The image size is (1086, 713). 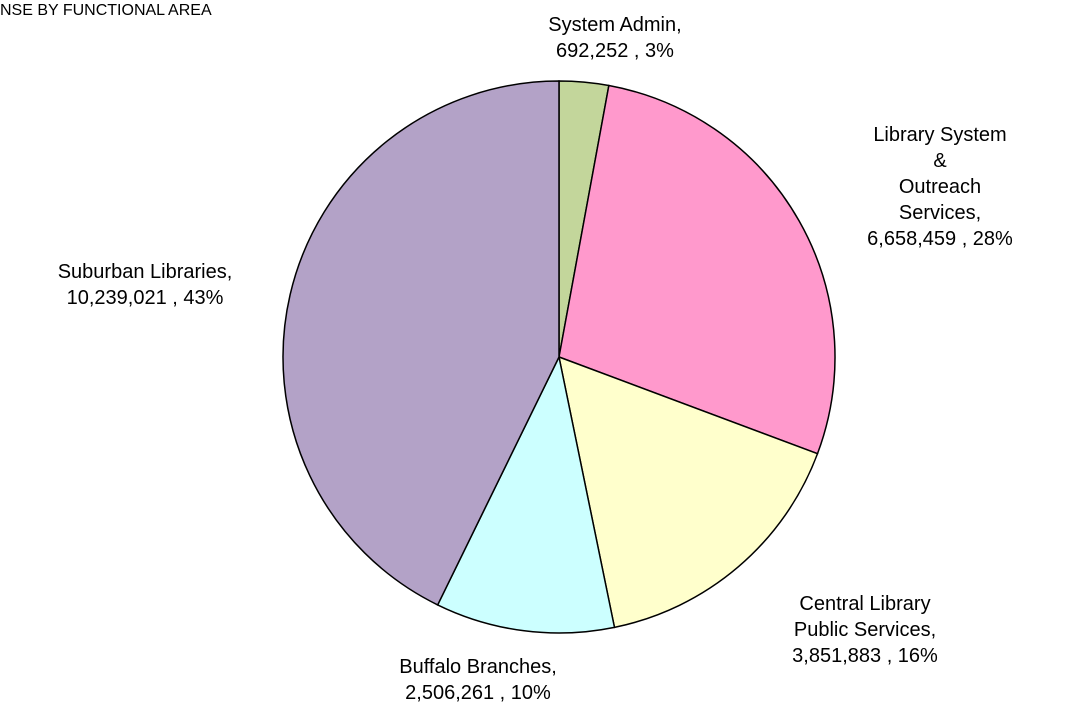 I want to click on value-label: 3,851,883 , 16%, so click(x=865, y=656).